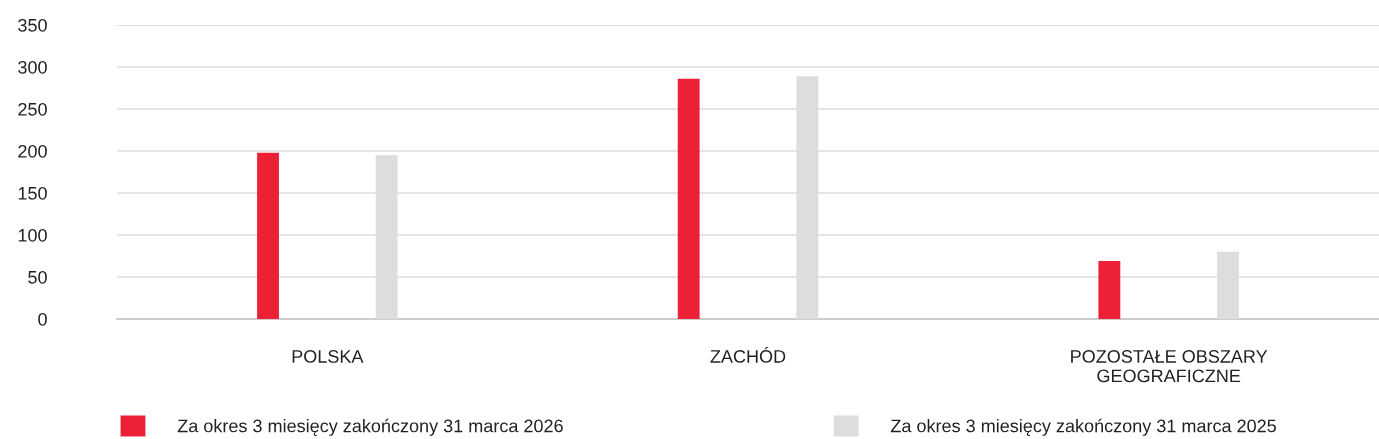 Image resolution: width=1379 pixels, height=439 pixels. Describe the element at coordinates (32, 67) in the screenshot. I see `y-tick-label: 300` at that location.